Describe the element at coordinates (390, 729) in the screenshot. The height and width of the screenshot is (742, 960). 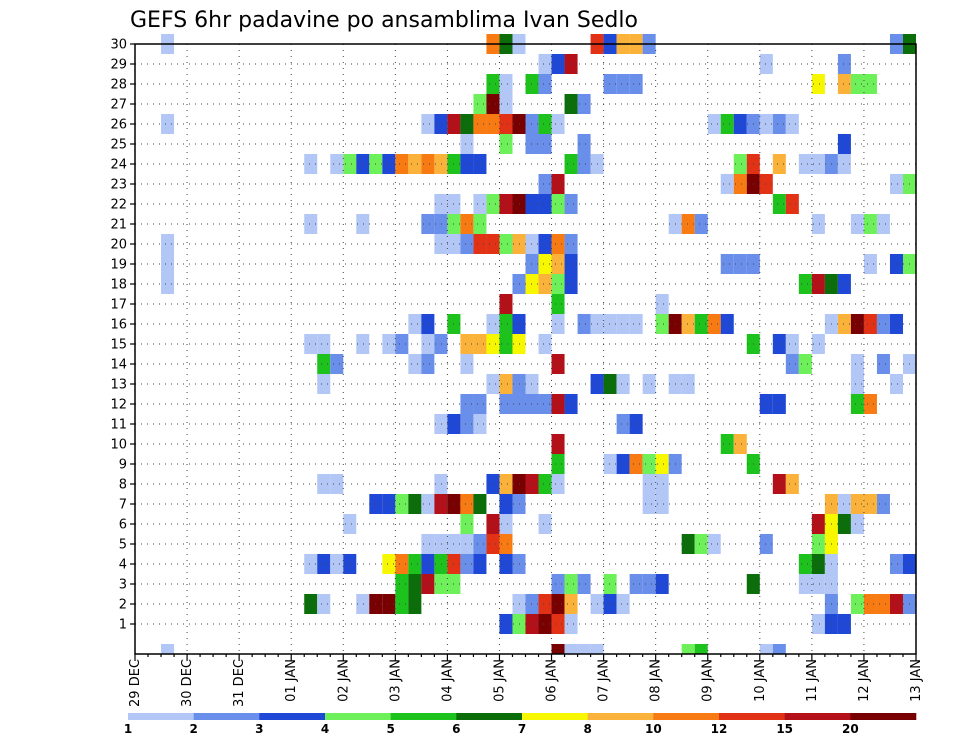
I see `colorbar-label: 5` at that location.